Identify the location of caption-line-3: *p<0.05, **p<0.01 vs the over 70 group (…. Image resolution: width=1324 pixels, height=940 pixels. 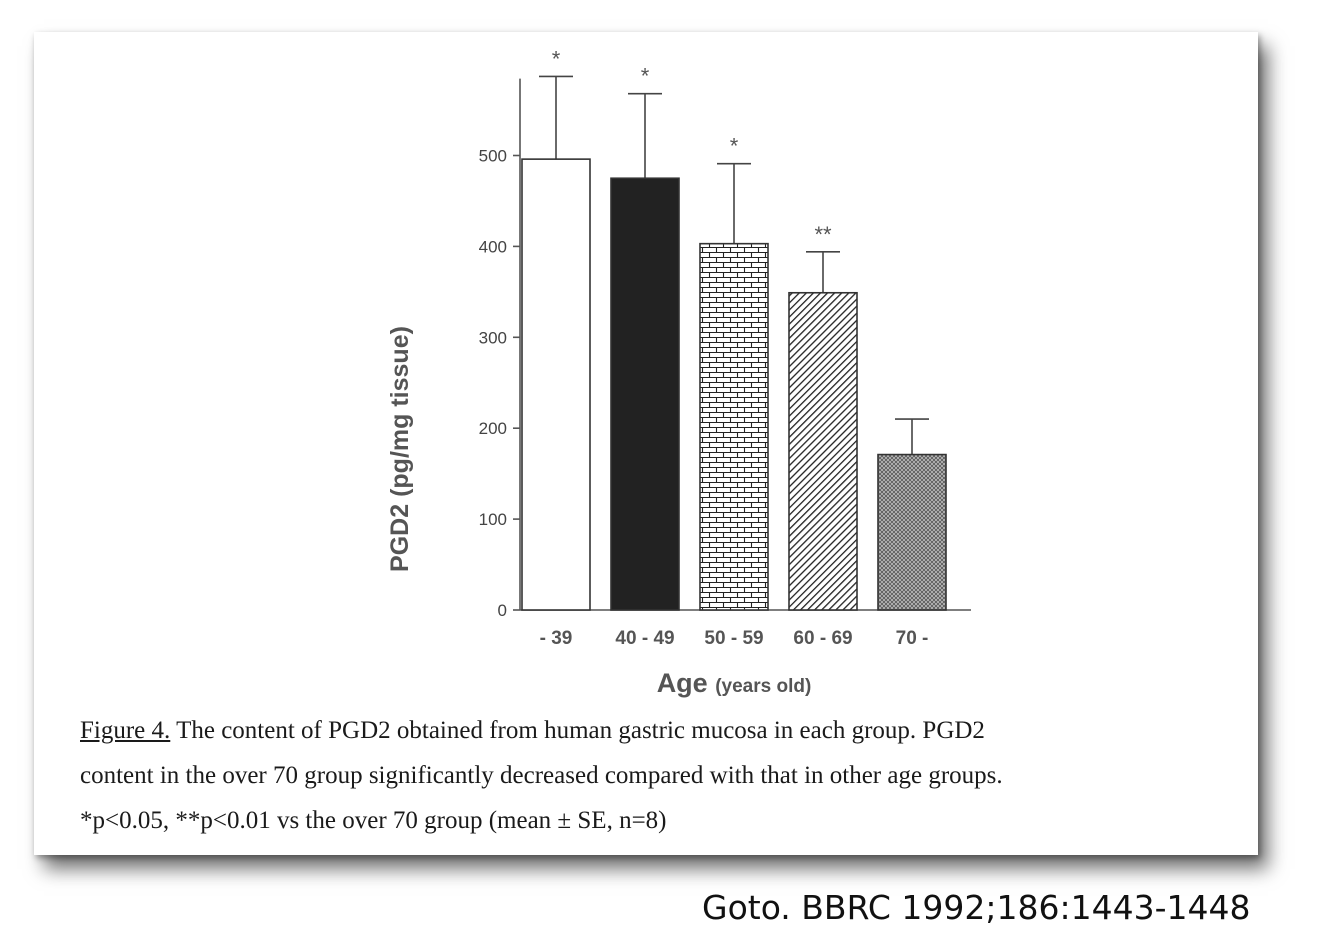
(373, 820).